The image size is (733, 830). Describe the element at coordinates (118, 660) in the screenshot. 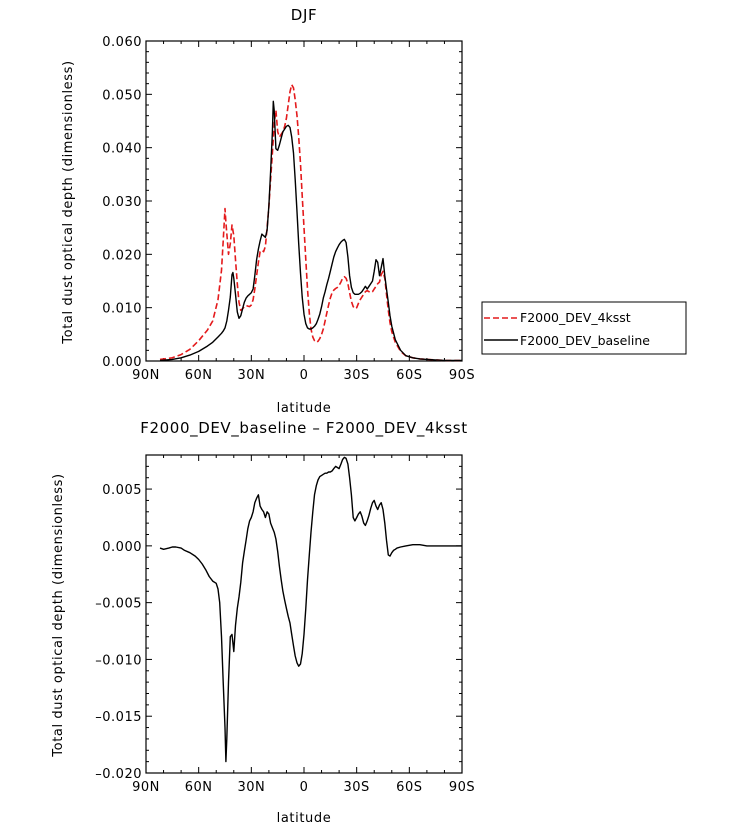

I see `chart-1-y-tick-label: –0.010` at that location.